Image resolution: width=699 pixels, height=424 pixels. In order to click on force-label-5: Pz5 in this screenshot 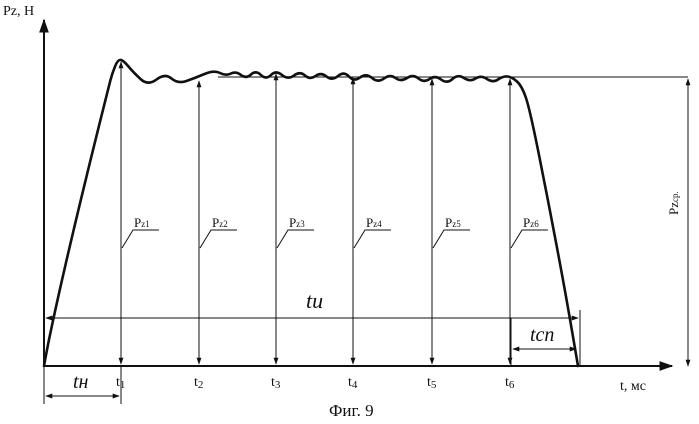, I will do `click(453, 222)`.